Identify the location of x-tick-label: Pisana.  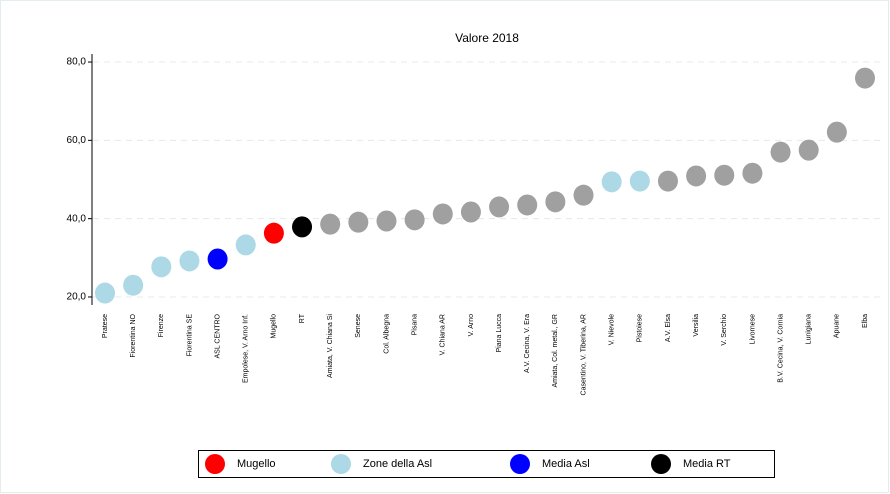
(414, 325).